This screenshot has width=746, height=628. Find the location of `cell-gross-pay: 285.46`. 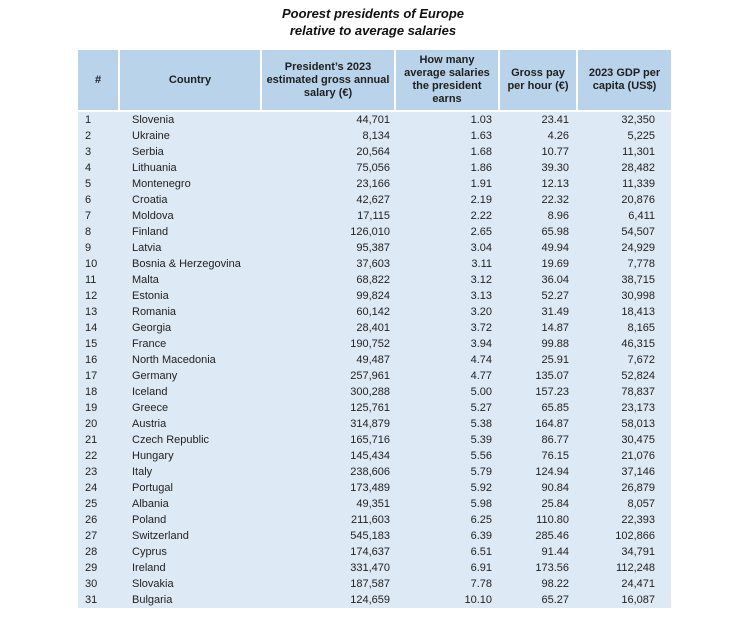

cell-gross-pay: 285.46 is located at coordinates (539, 536).